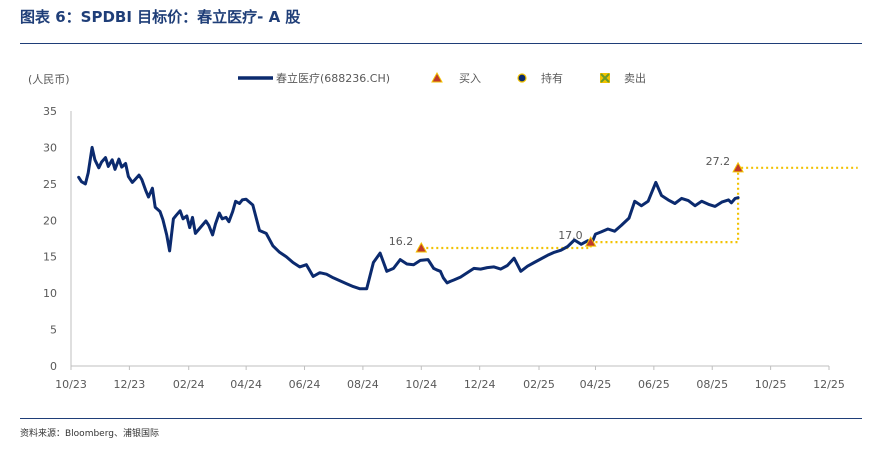  What do you see at coordinates (539, 384) in the screenshot?
I see `x-tick-label: 02/25` at bounding box center [539, 384].